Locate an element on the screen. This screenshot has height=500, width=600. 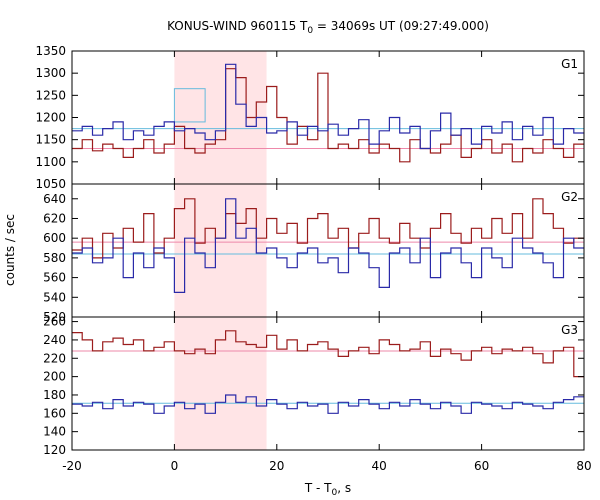
y-tick-label: 1300 is located at coordinates (50, 73).